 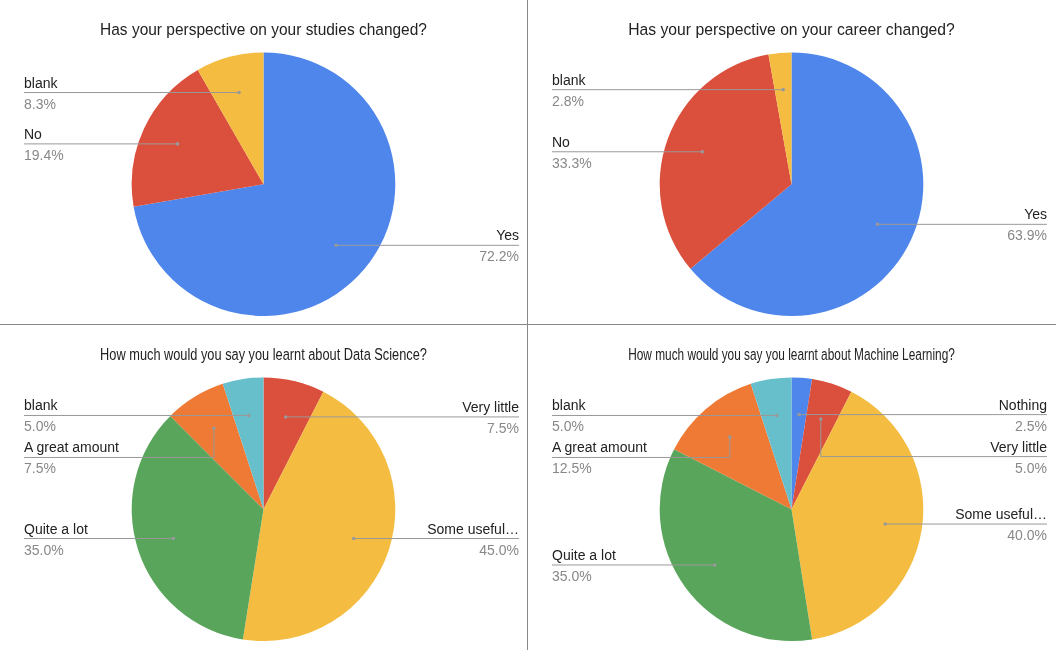 What do you see at coordinates (568, 100) in the screenshot?
I see `data-label: 2.8%` at bounding box center [568, 100].